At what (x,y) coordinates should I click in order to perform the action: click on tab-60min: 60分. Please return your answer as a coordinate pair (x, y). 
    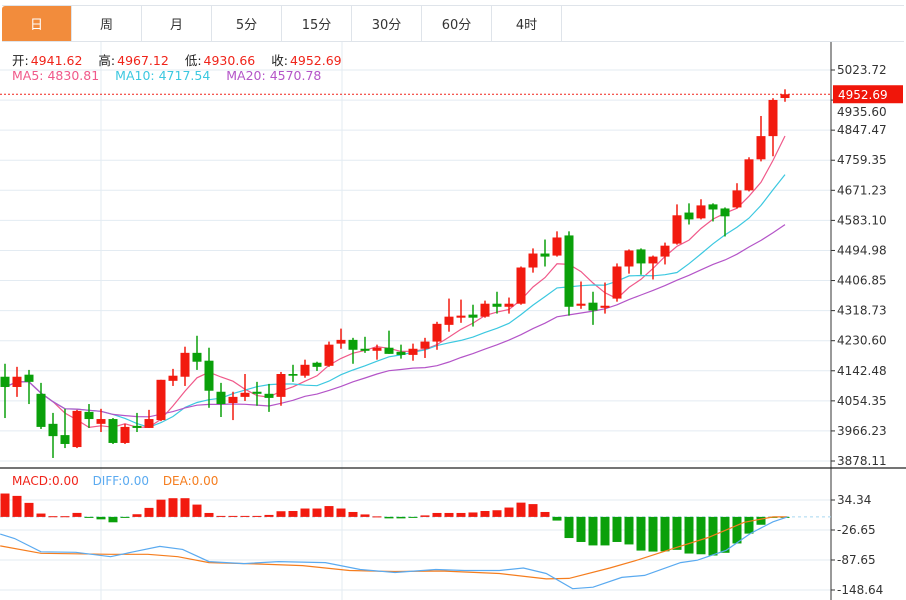
    Looking at the image, I should click on (457, 23).